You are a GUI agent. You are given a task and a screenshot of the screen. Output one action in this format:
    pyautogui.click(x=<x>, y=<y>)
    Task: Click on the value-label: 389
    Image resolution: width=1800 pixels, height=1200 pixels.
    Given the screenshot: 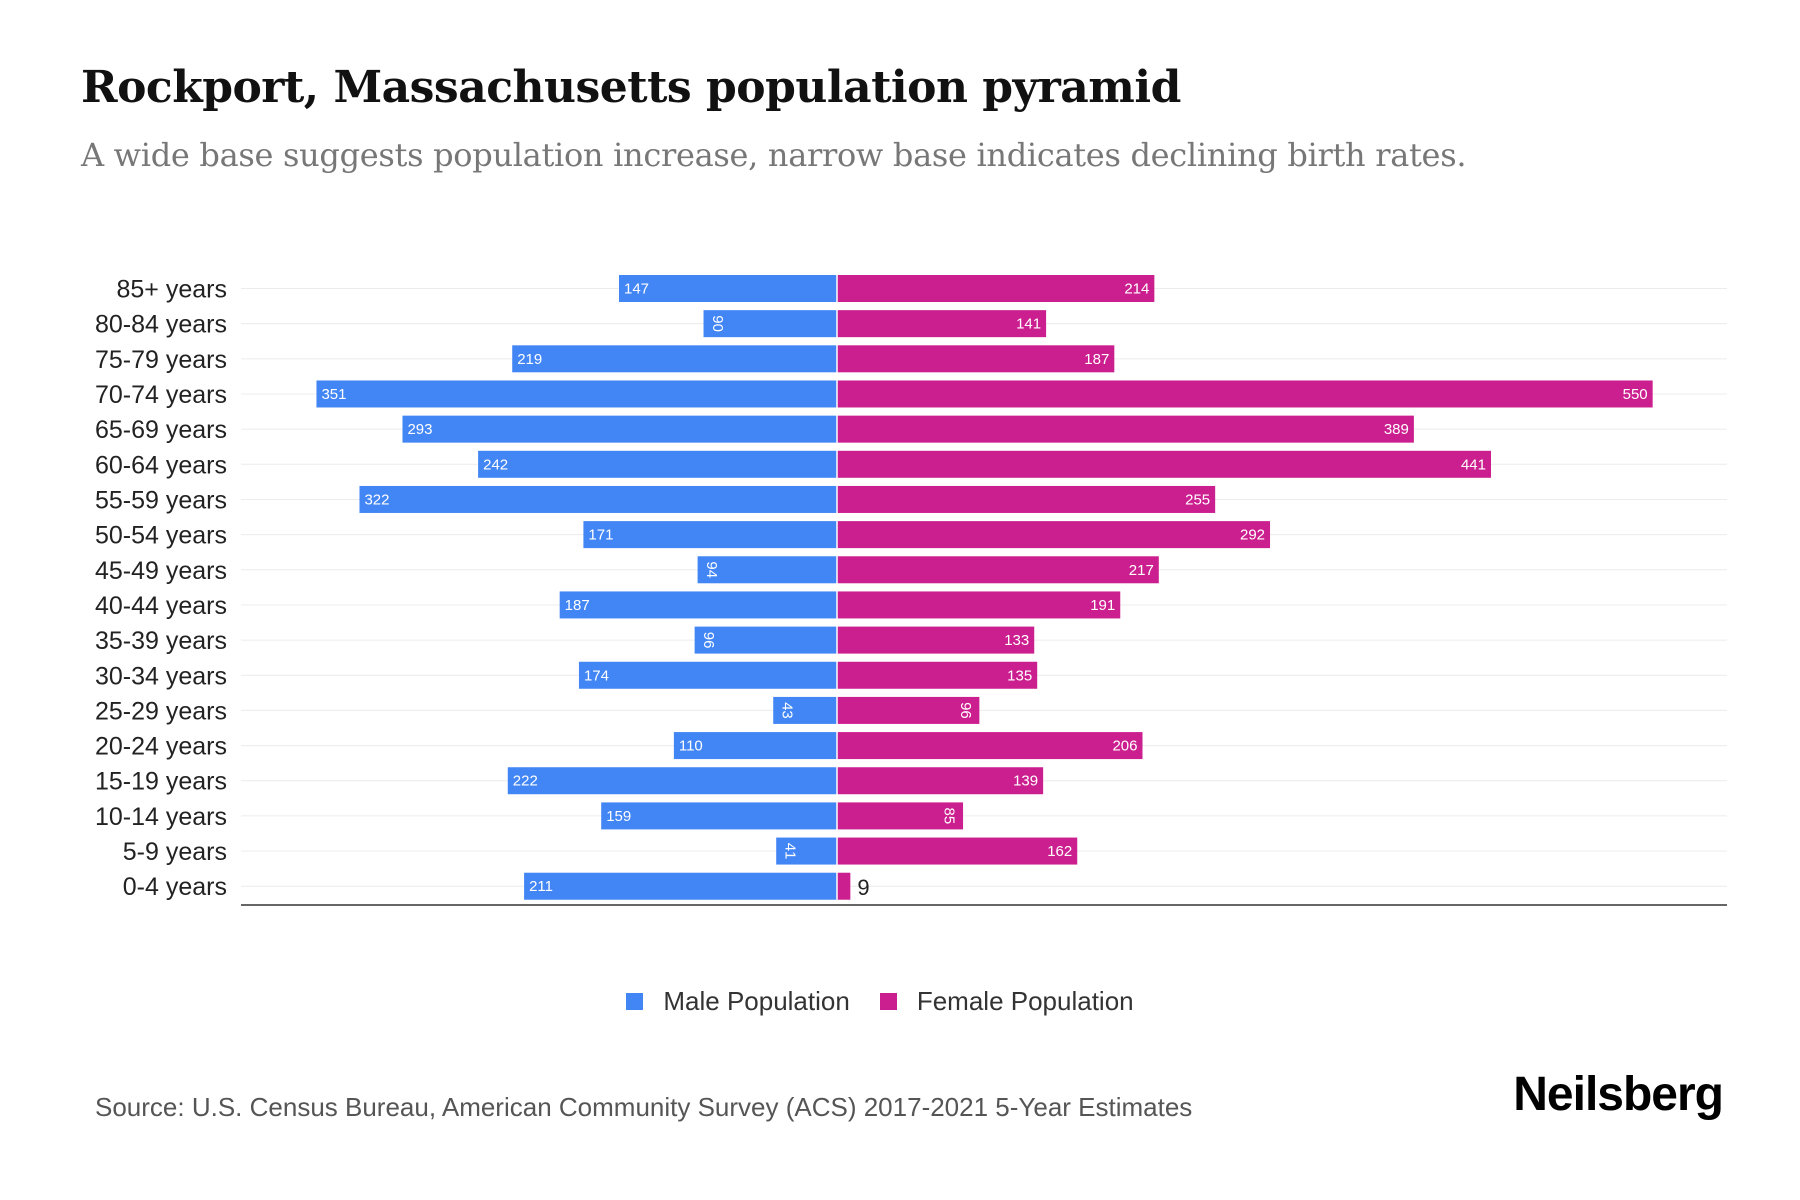 What is the action you would take?
    pyautogui.click(x=1396, y=429)
    